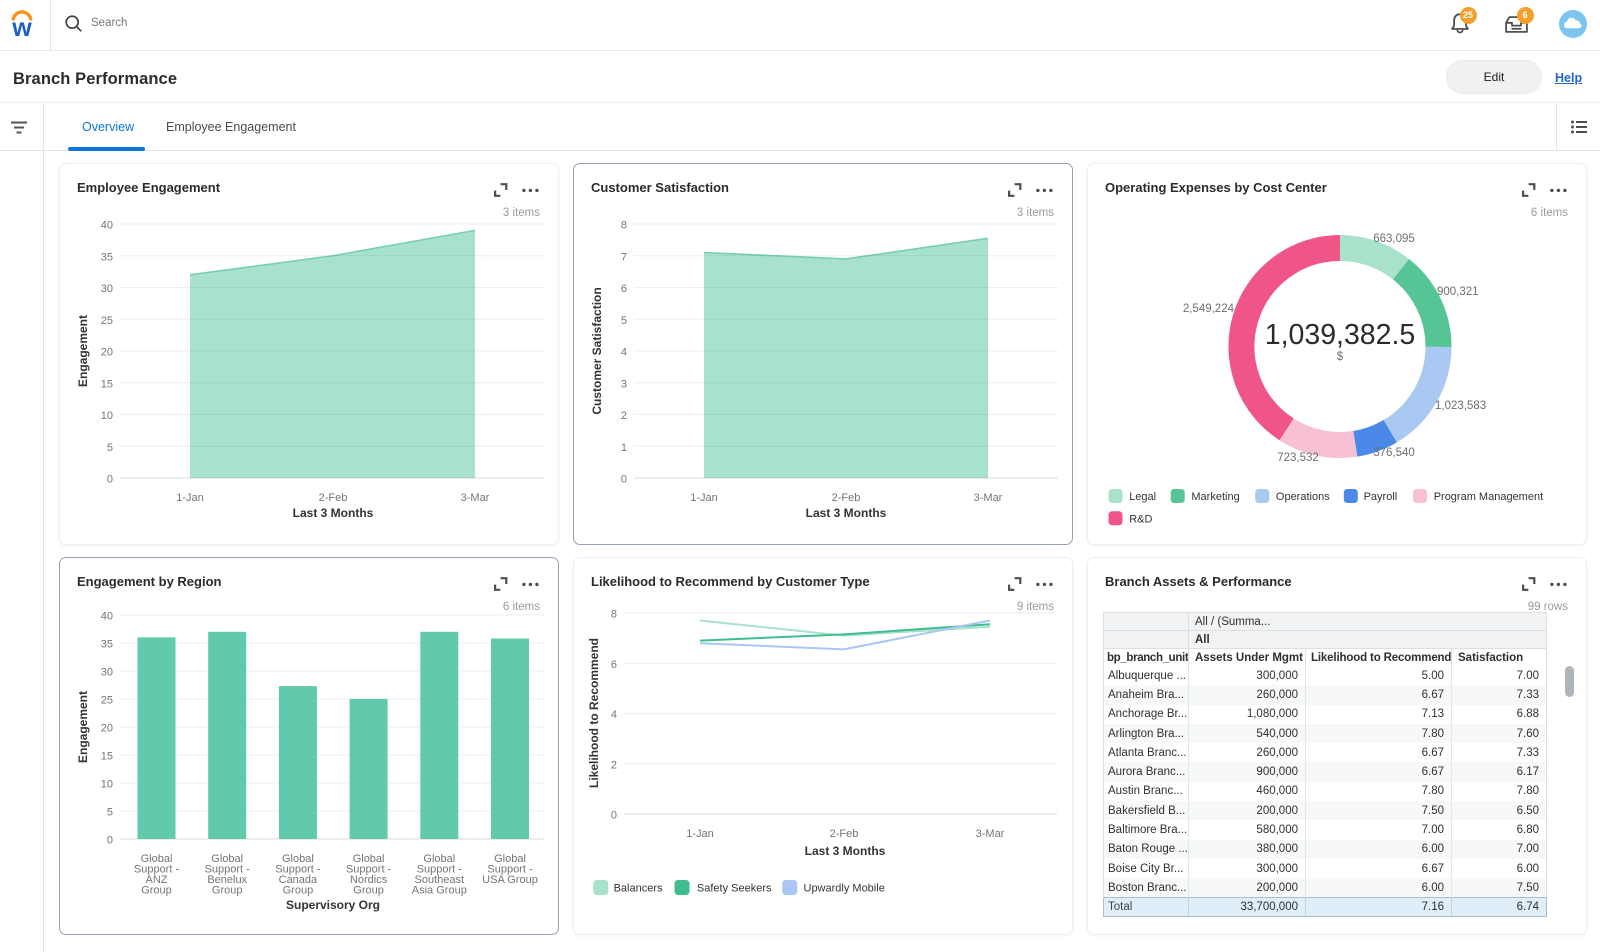 The width and height of the screenshot is (1600, 952). Describe the element at coordinates (1340, 335) in the screenshot. I see `svg-text: 1,039,382.5` at that location.